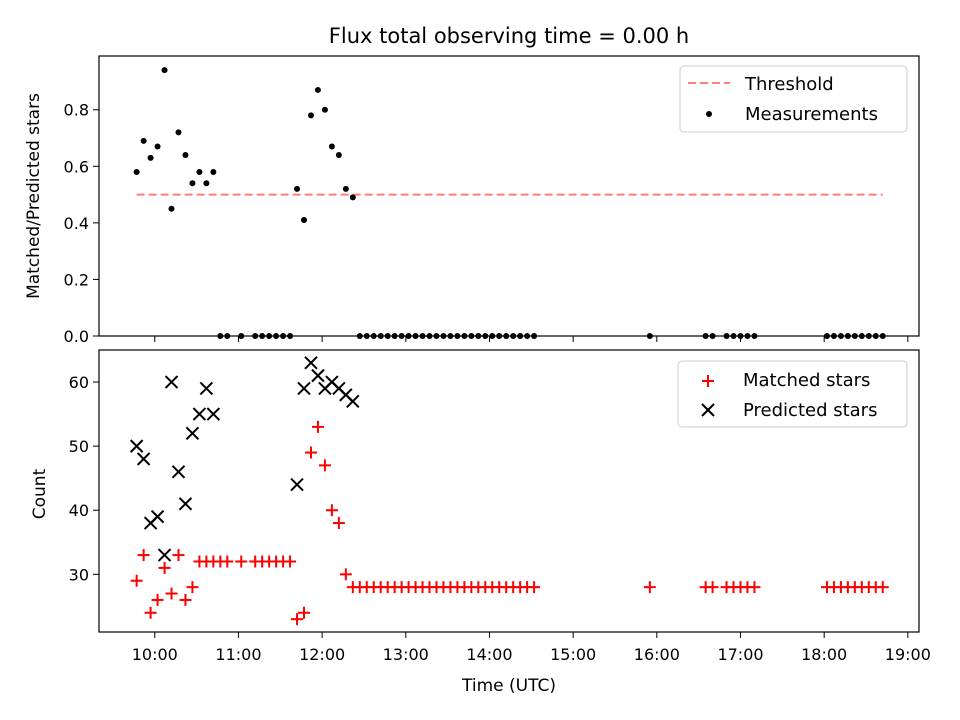 The height and width of the screenshot is (720, 960). I want to click on x-tick-label: 19:00, so click(908, 654).